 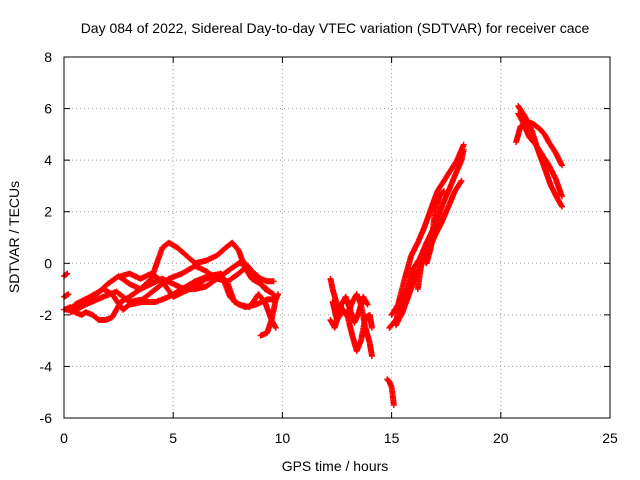 What do you see at coordinates (610, 438) in the screenshot?
I see `x-tick-label: 25` at bounding box center [610, 438].